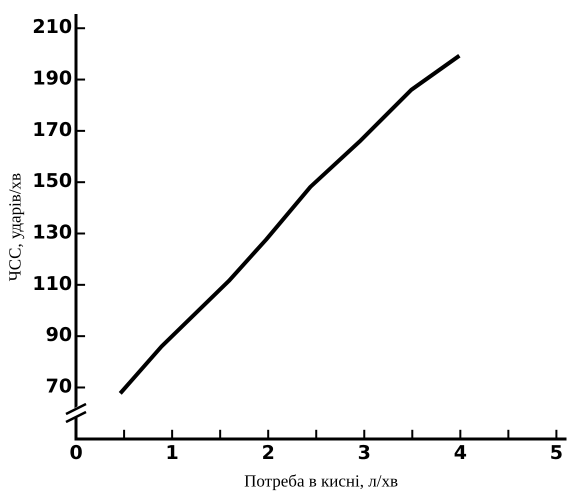 The image size is (578, 498). What do you see at coordinates (321, 480) in the screenshot?
I see `x-axis-title: Потреба в кисні, л/хв` at bounding box center [321, 480].